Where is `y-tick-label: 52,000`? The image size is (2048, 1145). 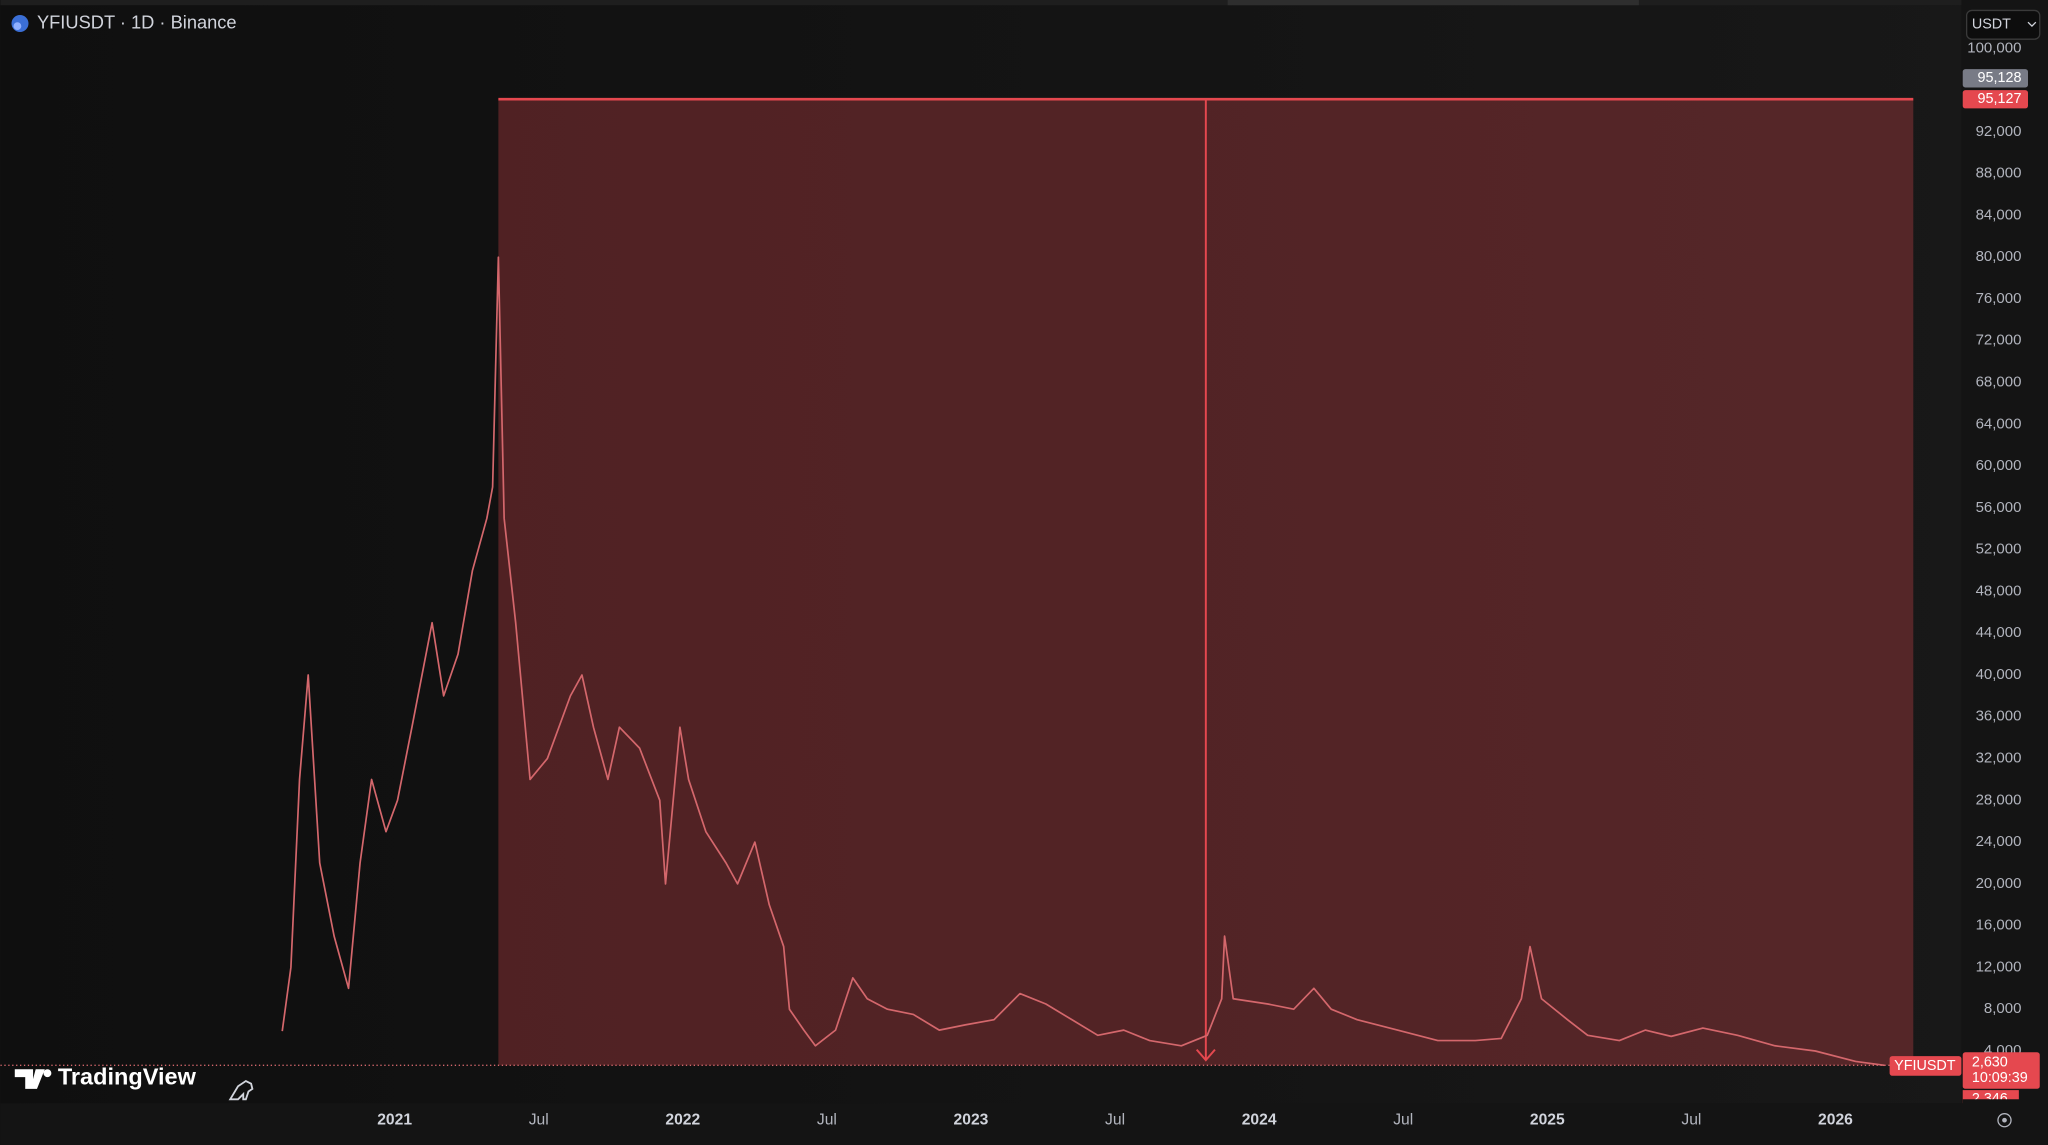
y-tick-label: 52,000 is located at coordinates (1999, 549).